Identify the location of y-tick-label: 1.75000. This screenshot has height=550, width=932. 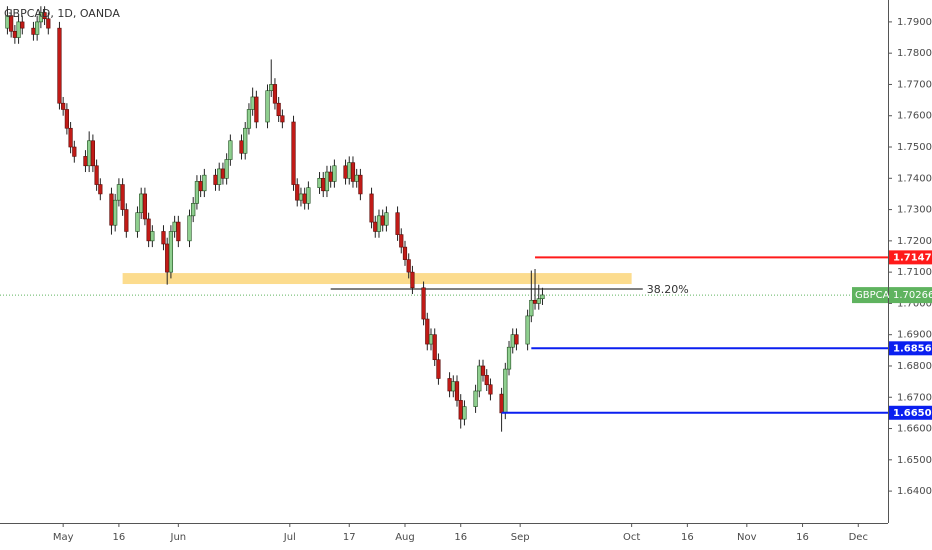
(914, 147).